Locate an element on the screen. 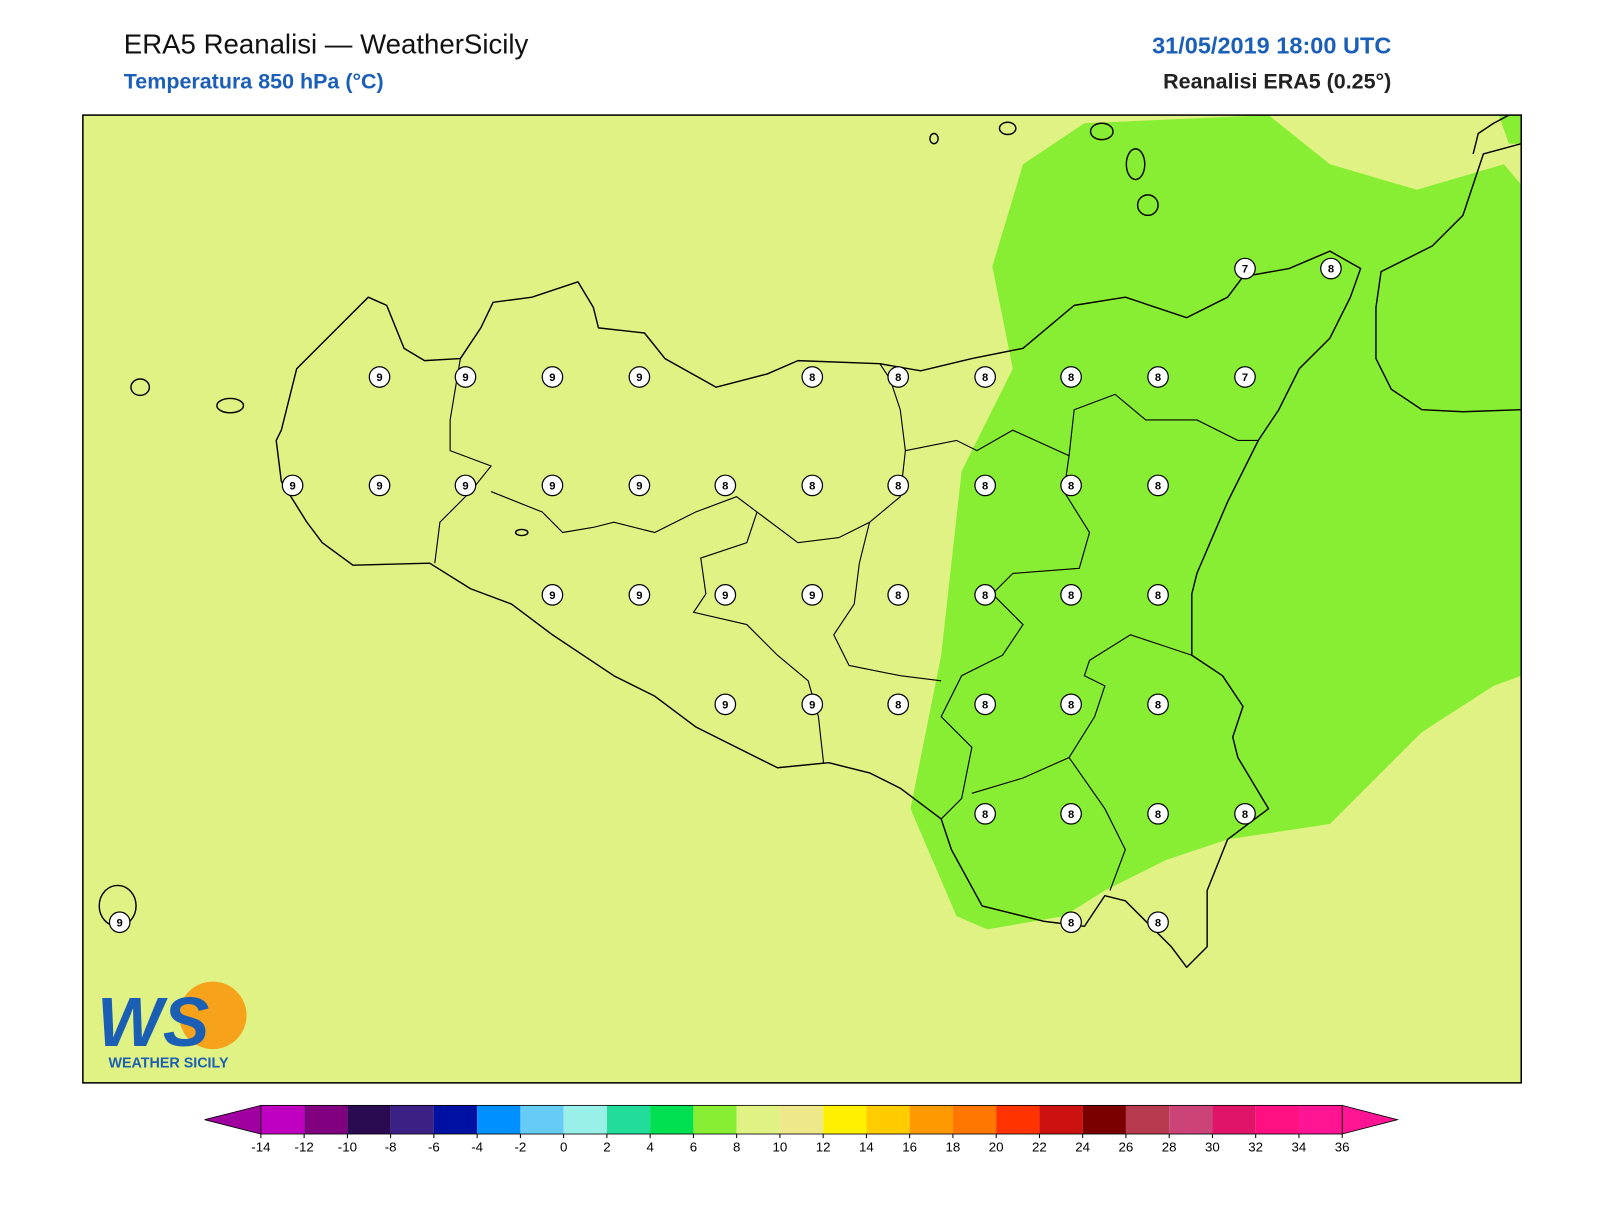 The height and width of the screenshot is (1205, 1600). source: Reanalisi ERA5 (0.25°) is located at coordinates (1277, 81).